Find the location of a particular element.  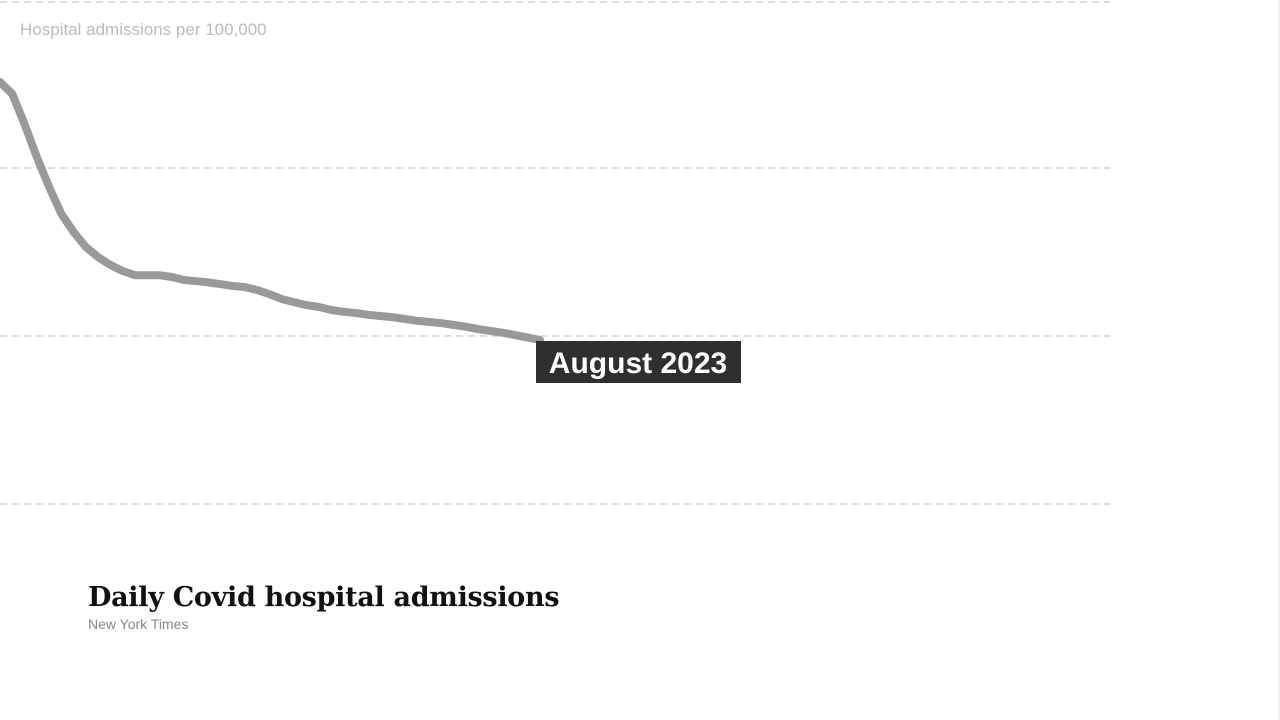

annotation-background is located at coordinates (638, 362).